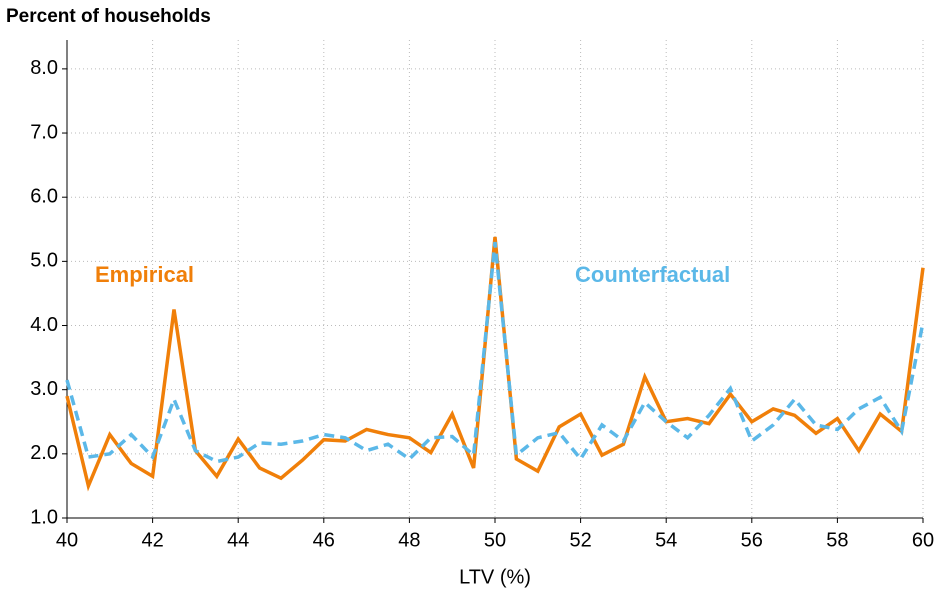  What do you see at coordinates (652, 274) in the screenshot?
I see `series-label: Counterfactual` at bounding box center [652, 274].